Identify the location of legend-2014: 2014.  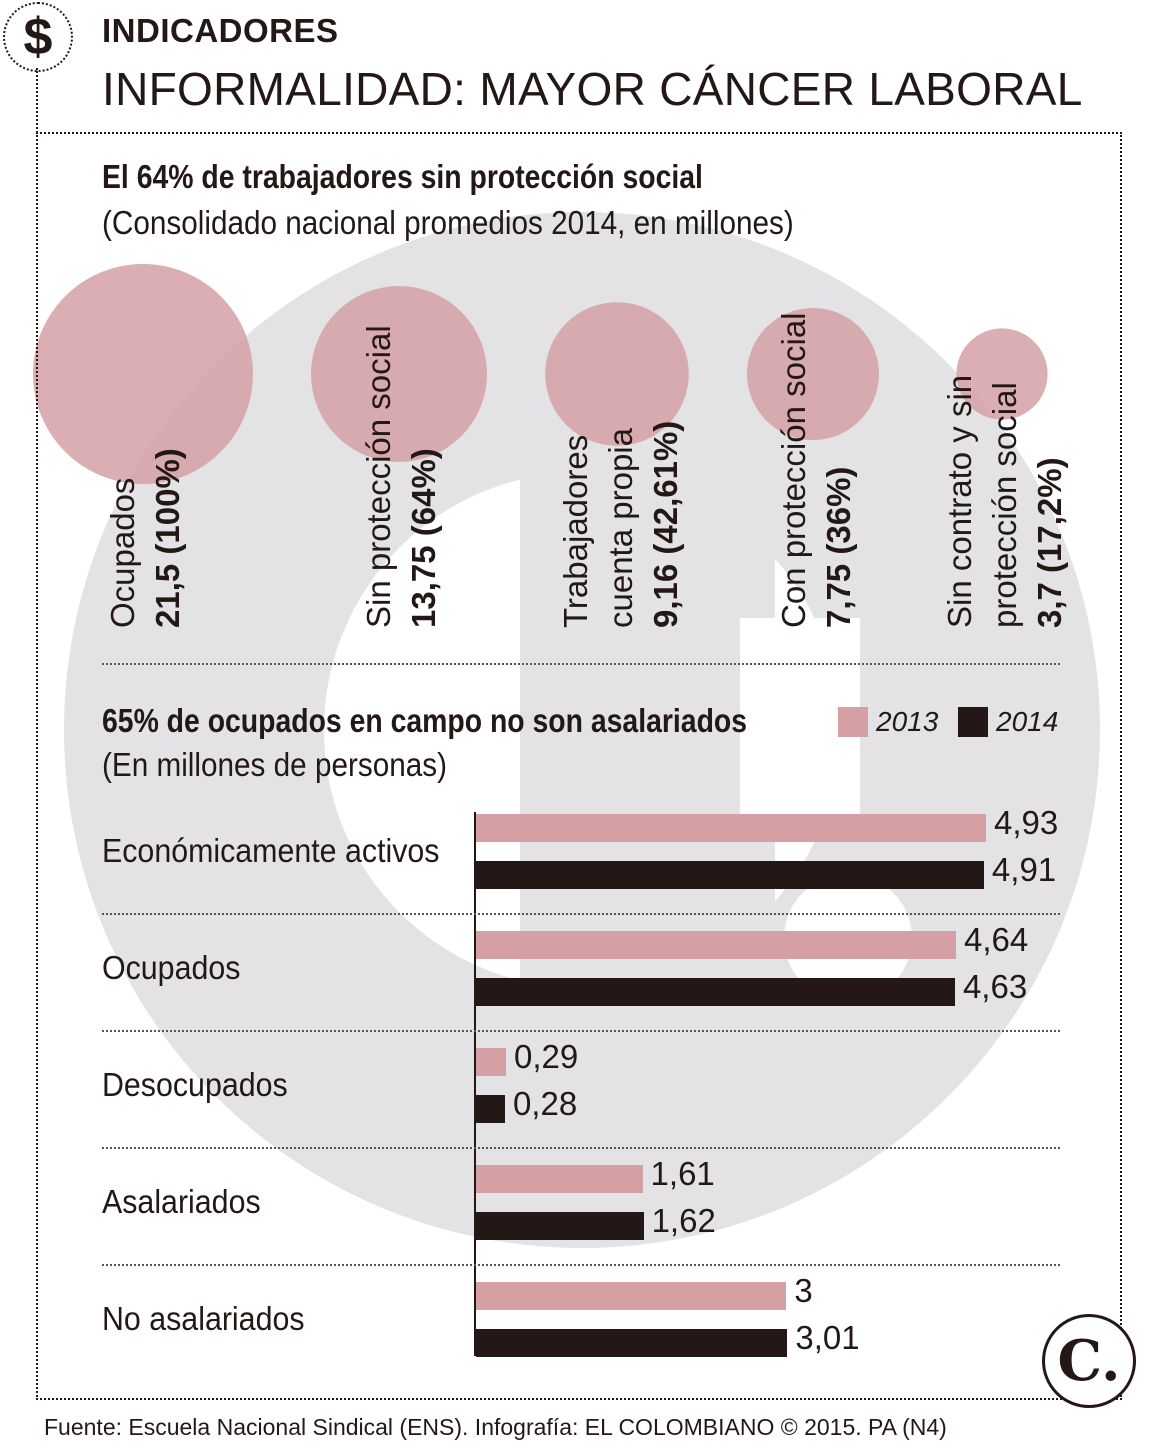
(1008, 722).